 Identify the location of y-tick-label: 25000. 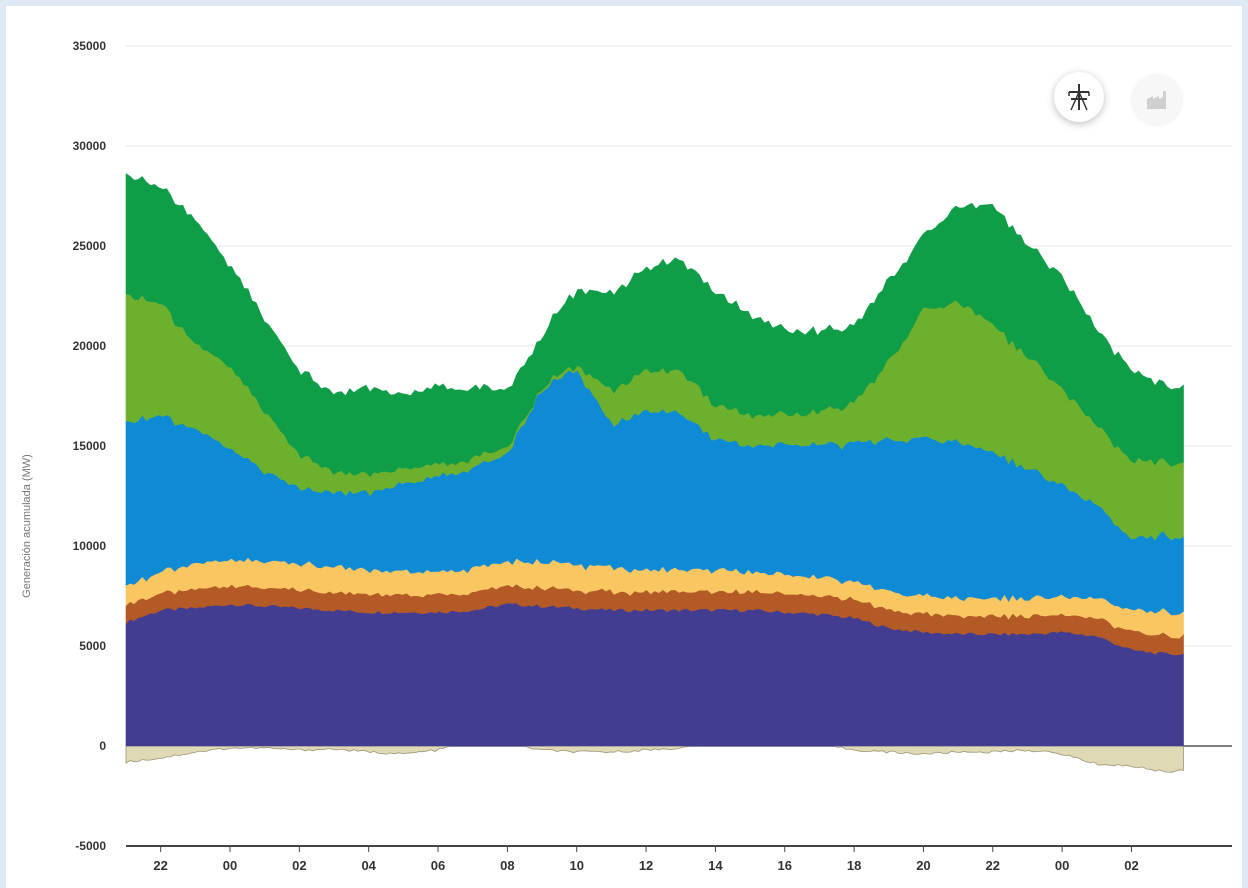
(90, 246).